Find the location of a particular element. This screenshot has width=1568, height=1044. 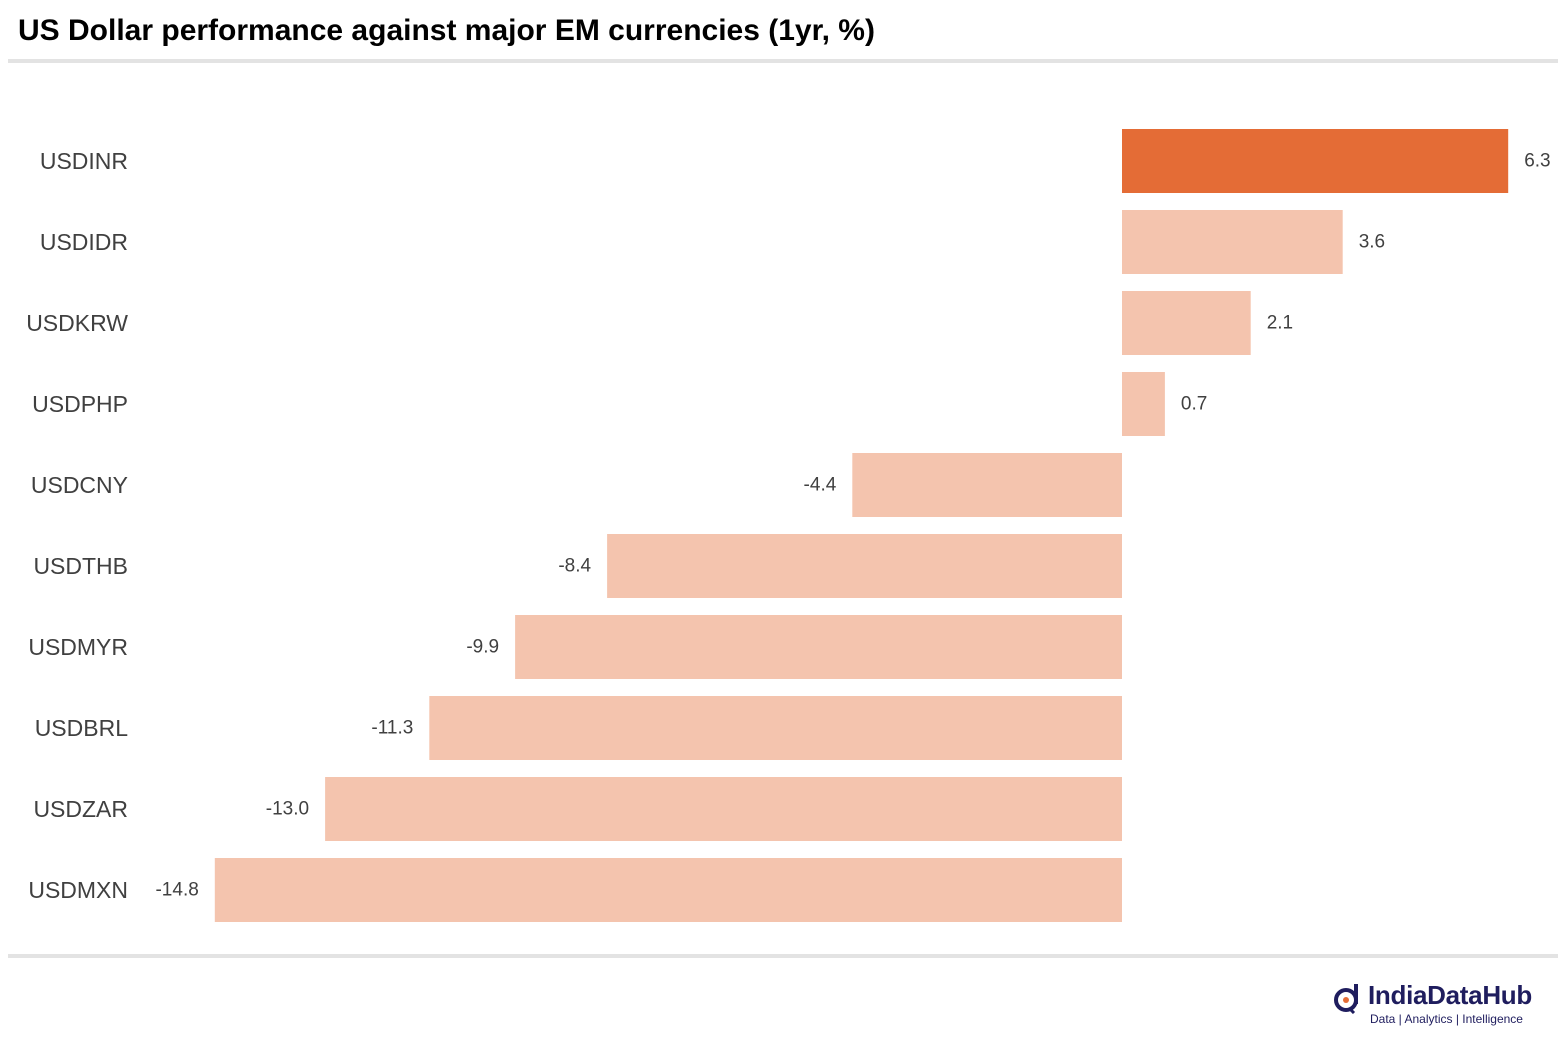

bottom-divider is located at coordinates (783, 956).